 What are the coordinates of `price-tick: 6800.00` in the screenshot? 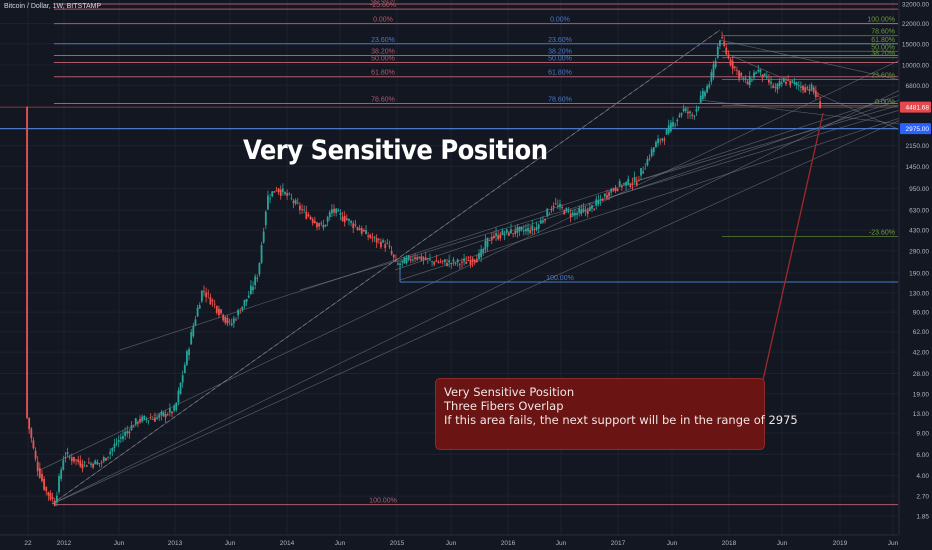 It's located at (918, 86).